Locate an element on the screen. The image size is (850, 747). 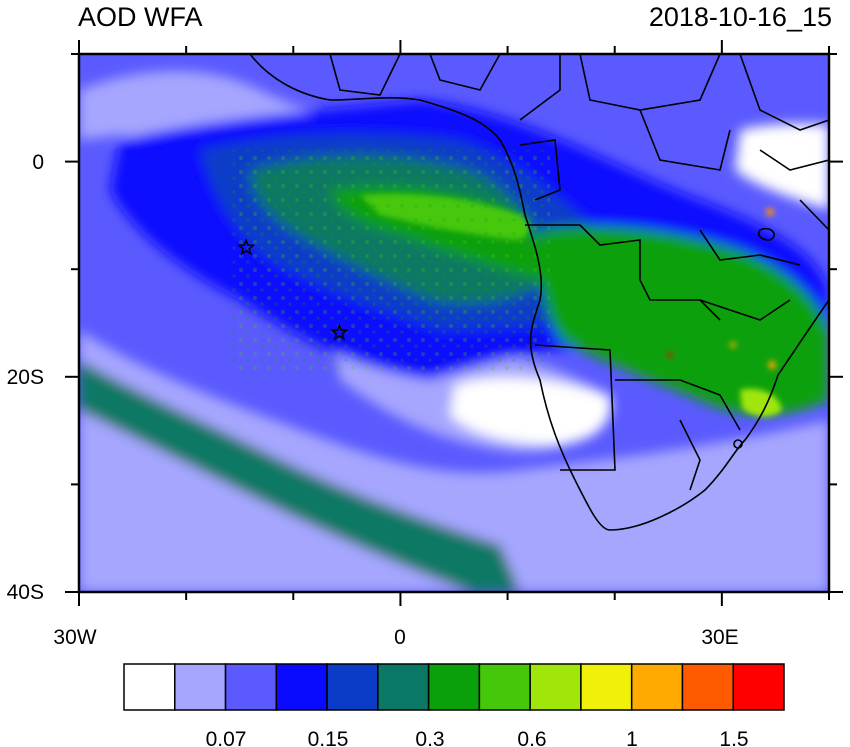
x-tick-label: 30W is located at coordinates (74, 637).